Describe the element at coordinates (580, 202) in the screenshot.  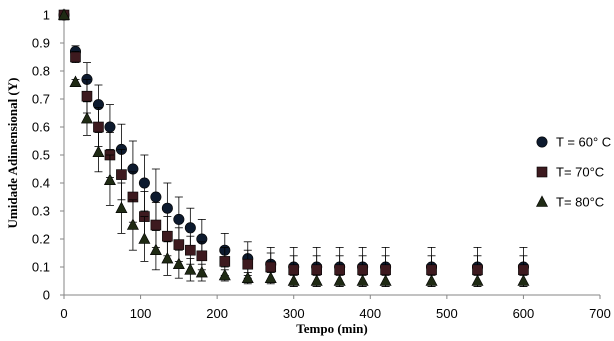
I see `legend-label: T= 80°C` at that location.